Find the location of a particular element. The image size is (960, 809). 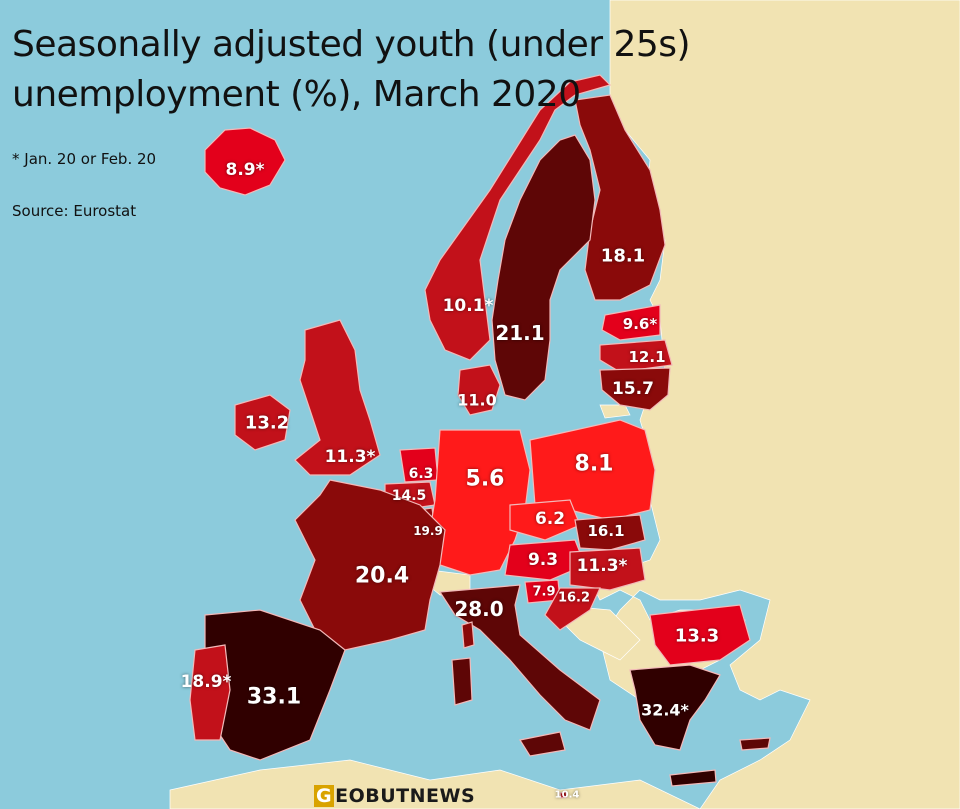

estonia is located at coordinates (631, 322).